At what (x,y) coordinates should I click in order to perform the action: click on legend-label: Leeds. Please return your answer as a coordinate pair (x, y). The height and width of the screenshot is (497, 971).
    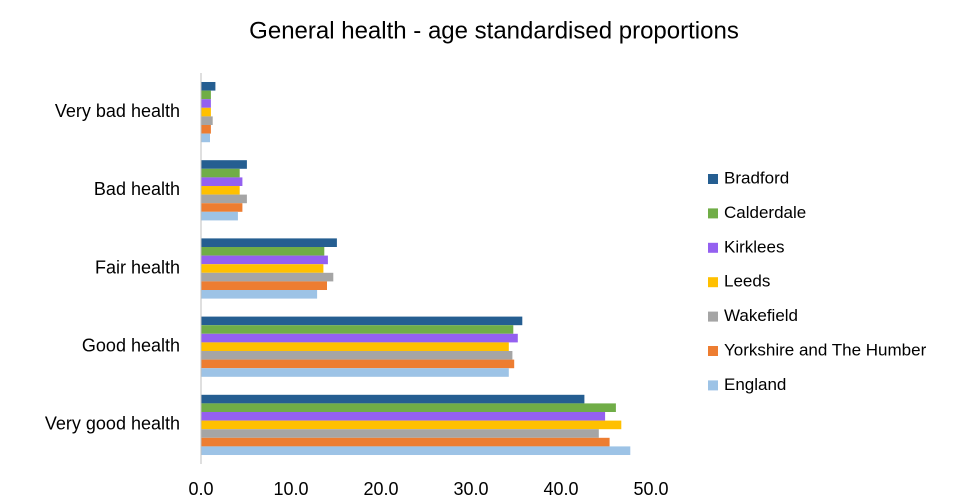
    Looking at the image, I should click on (747, 281).